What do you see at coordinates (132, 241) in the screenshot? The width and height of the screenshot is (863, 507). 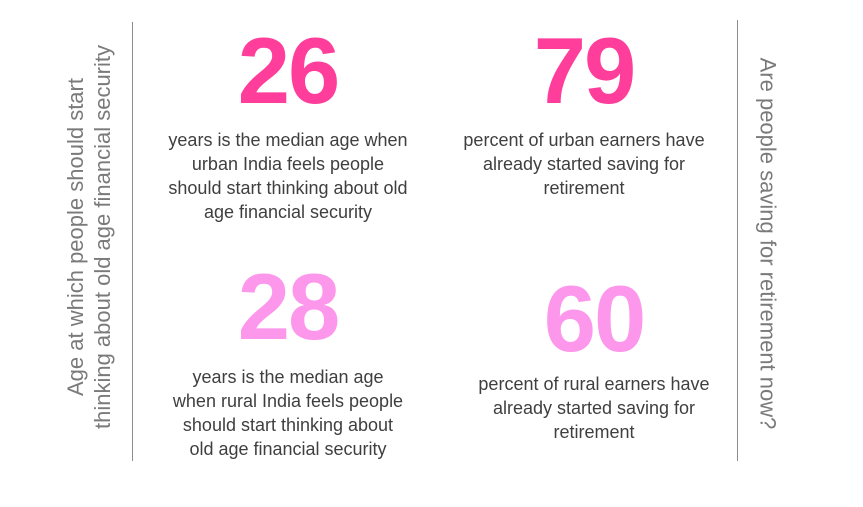 I see `left-divider` at bounding box center [132, 241].